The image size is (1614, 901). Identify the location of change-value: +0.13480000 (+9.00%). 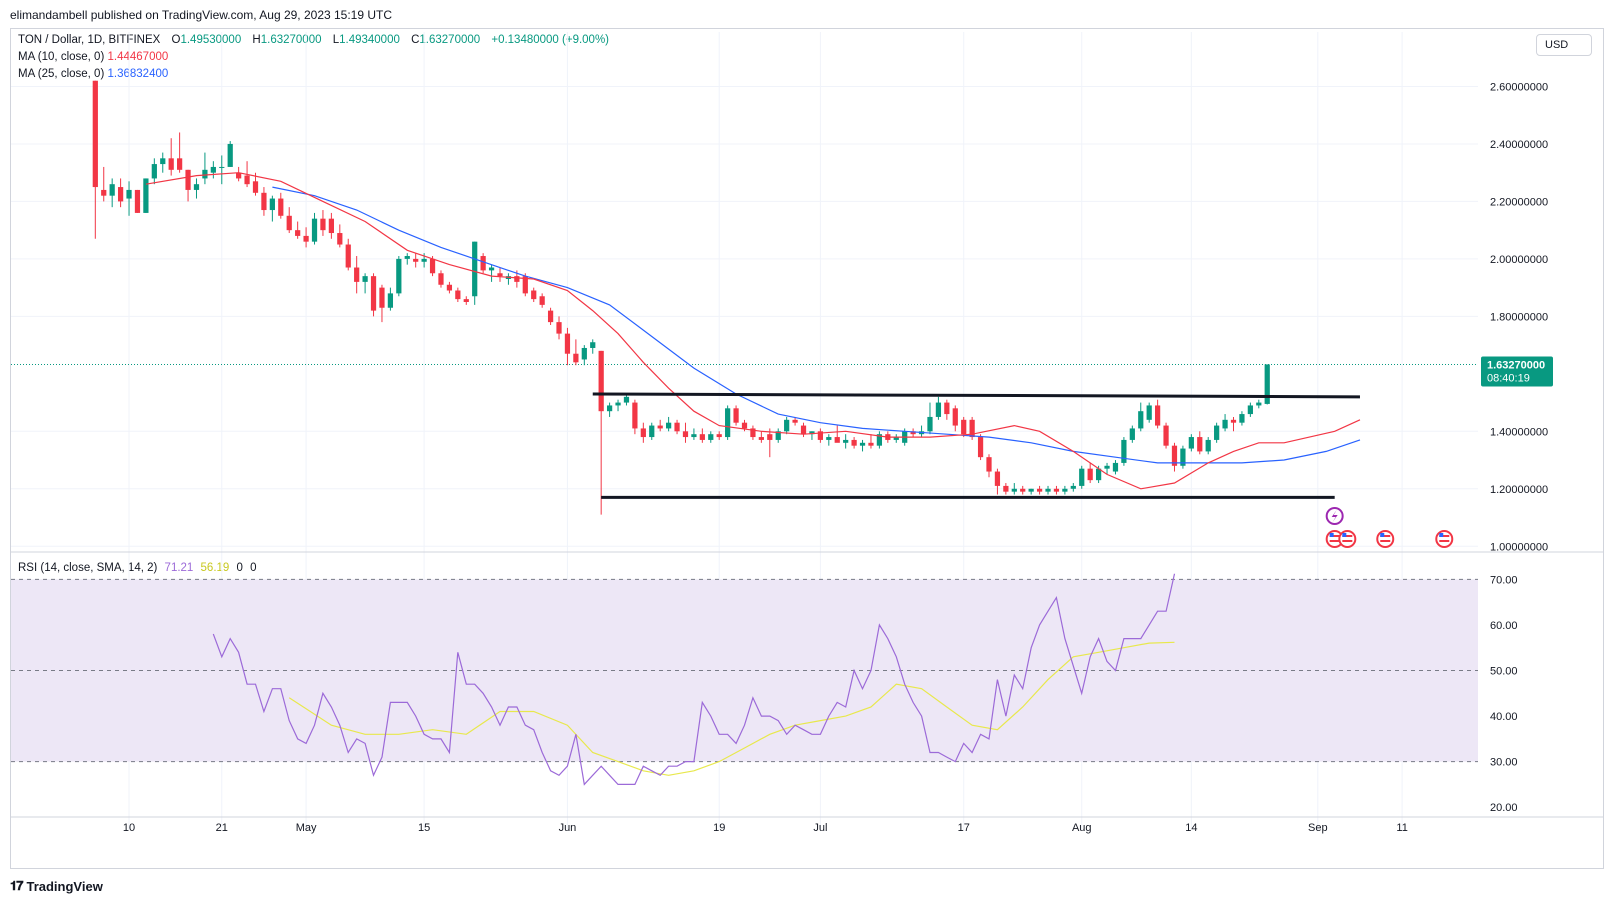
(550, 40).